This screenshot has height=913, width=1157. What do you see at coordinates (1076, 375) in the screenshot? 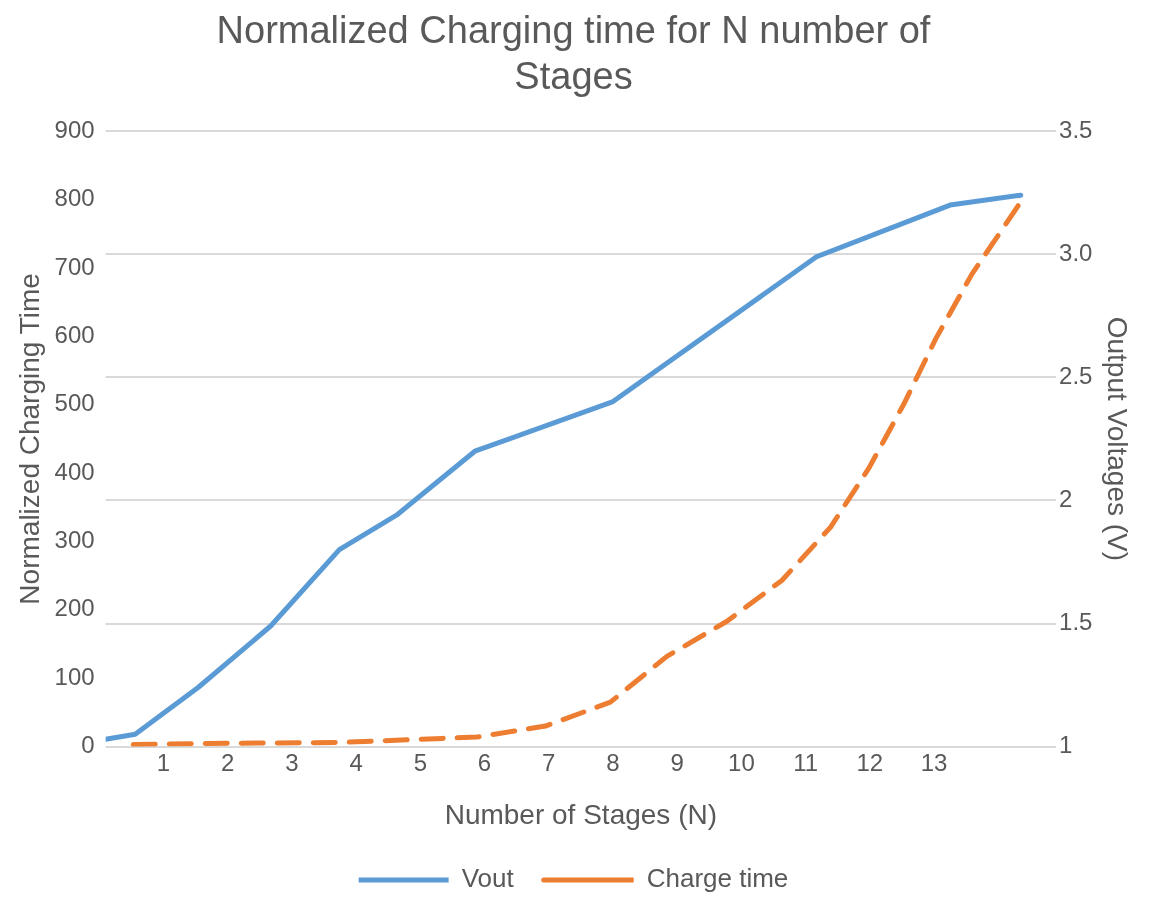
I see `y2-tick-label: 2.5` at bounding box center [1076, 375].